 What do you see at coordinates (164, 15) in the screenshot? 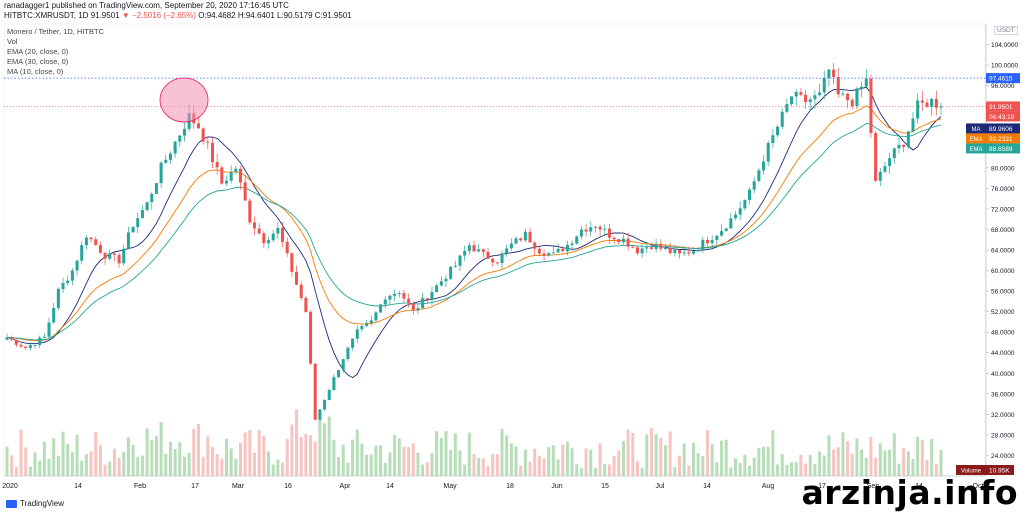
I see `price-change-value: −2.5016 (−2.65%)` at bounding box center [164, 15].